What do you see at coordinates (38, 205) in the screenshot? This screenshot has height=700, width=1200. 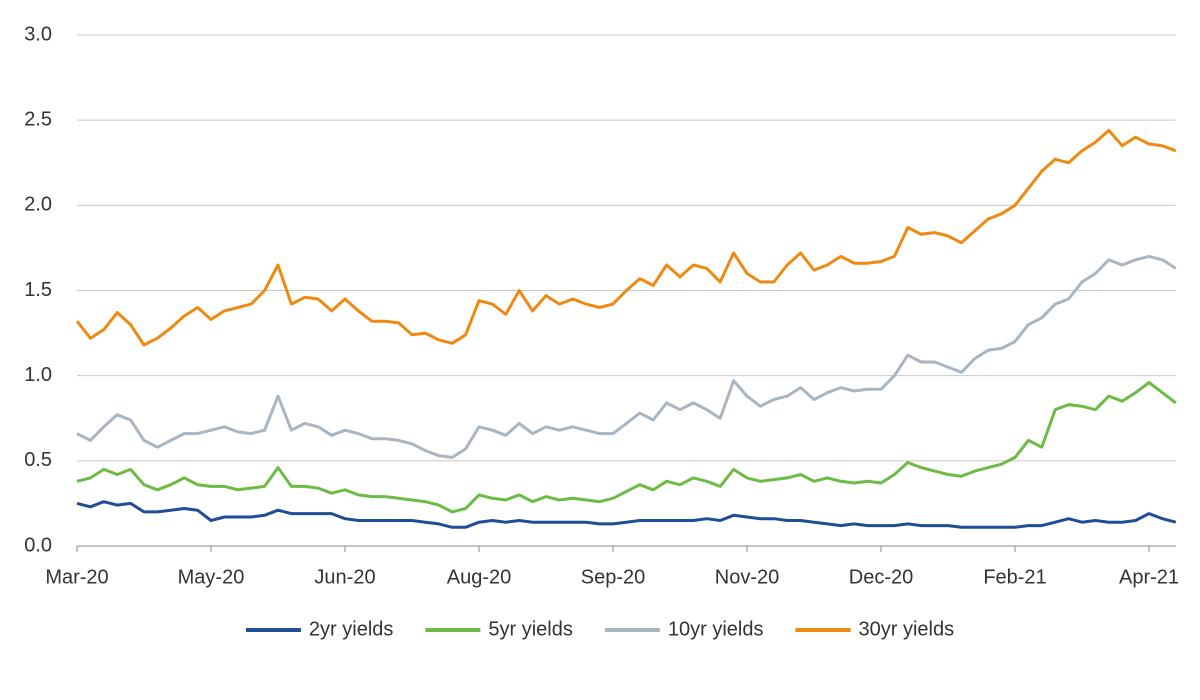 I see `y-tick-label: 2.0` at bounding box center [38, 205].